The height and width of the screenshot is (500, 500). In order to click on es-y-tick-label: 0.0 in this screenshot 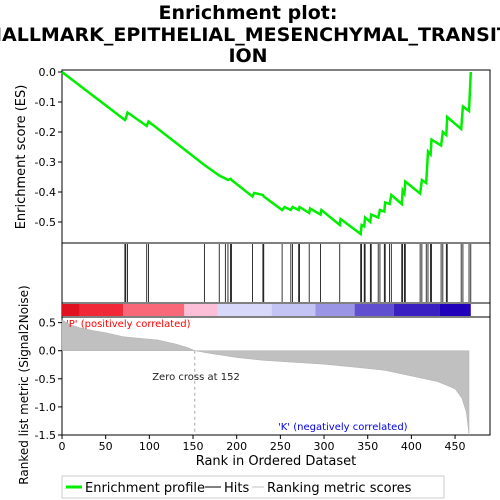, I will do `click(48, 72)`.